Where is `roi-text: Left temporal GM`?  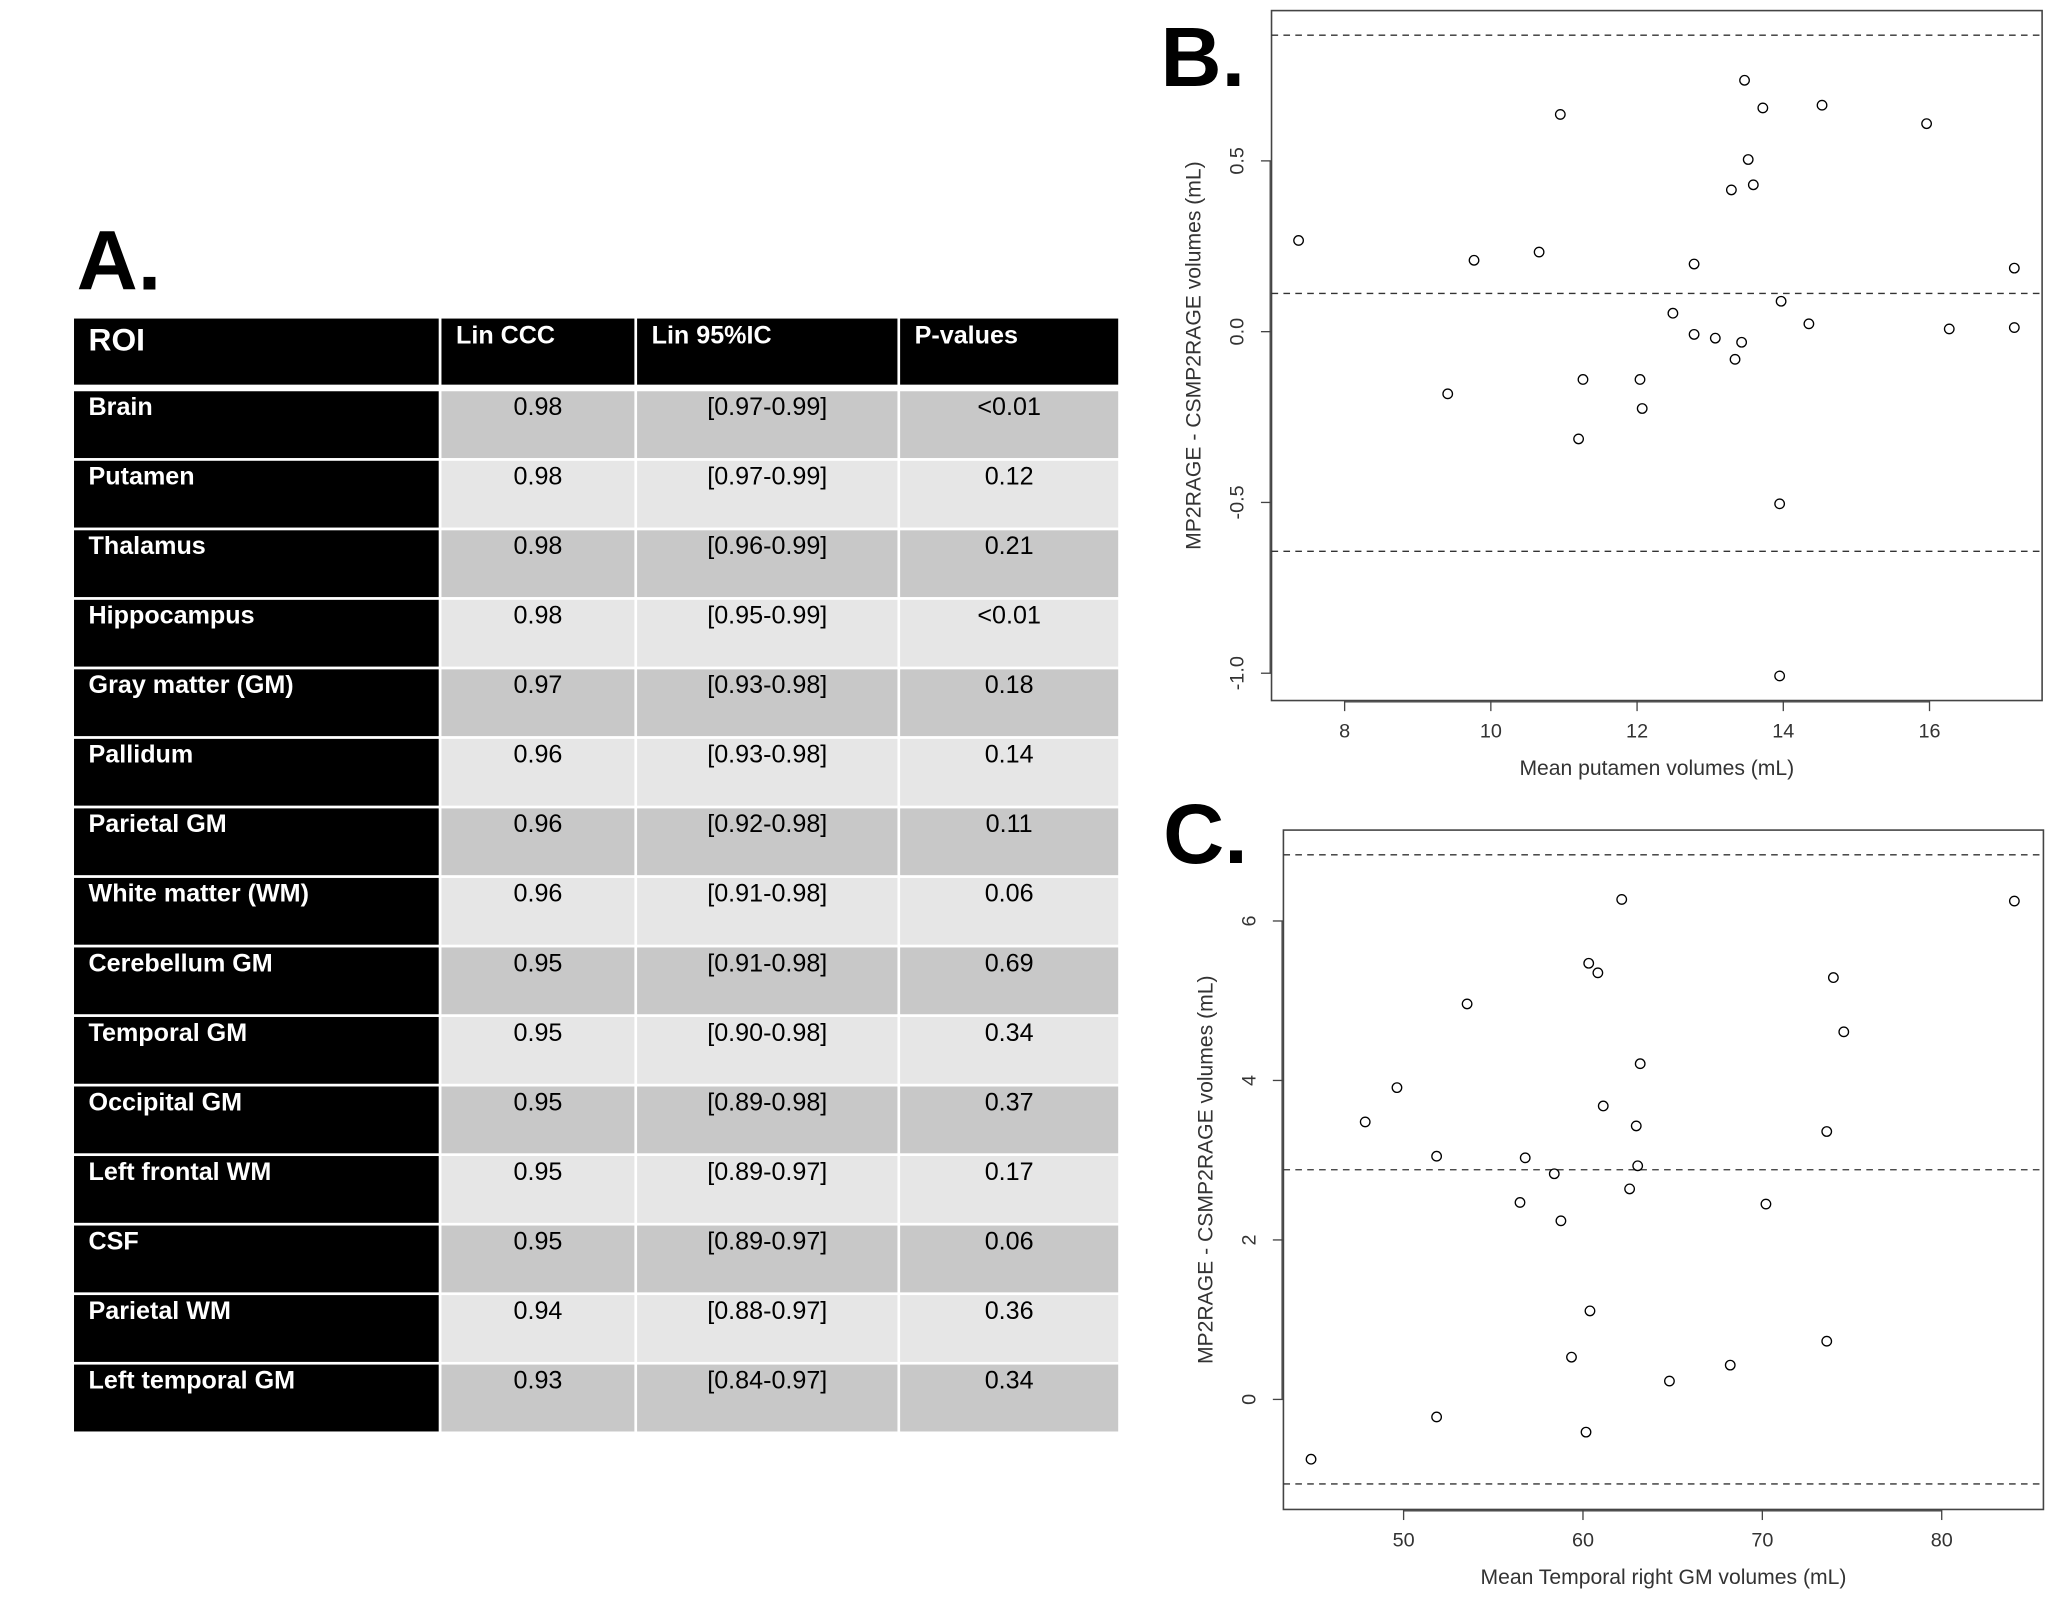
roi-text: Left temporal GM is located at coordinates (192, 1380).